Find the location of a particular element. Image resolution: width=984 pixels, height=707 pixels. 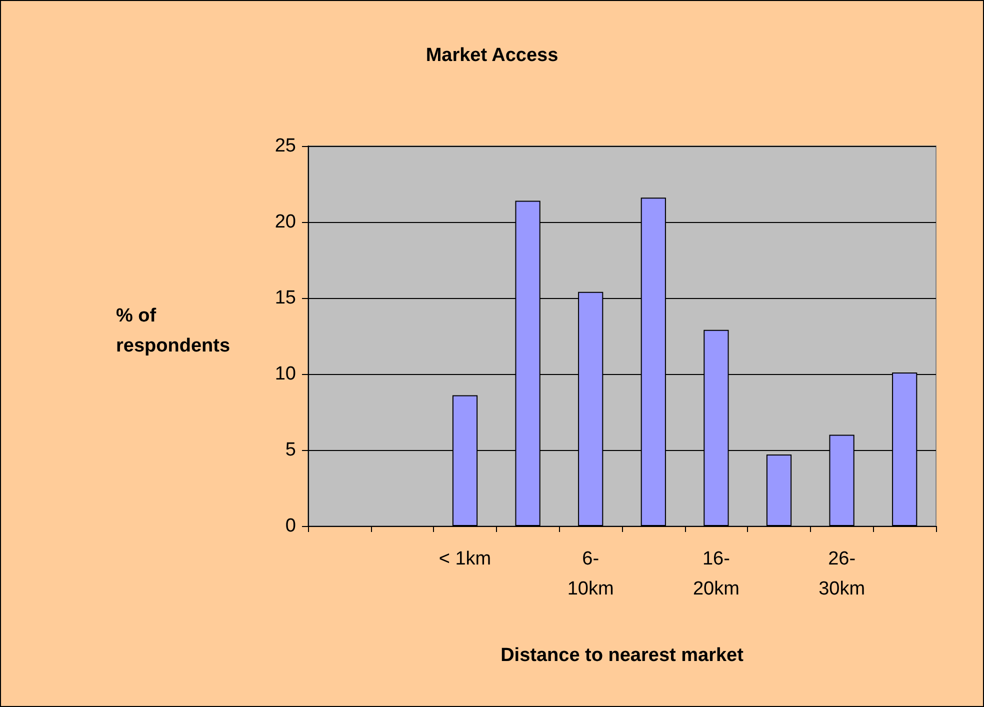

x-tick-label: 26-30km is located at coordinates (842, 574).